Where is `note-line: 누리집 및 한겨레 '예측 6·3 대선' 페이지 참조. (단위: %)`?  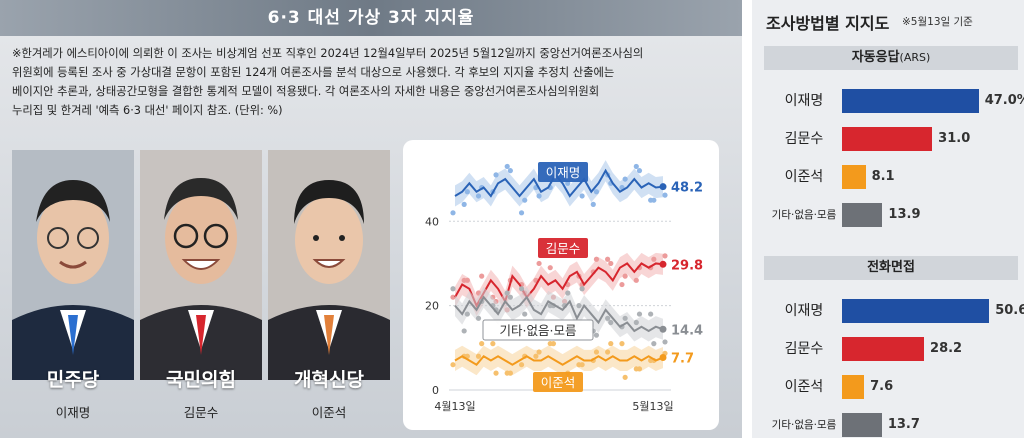 note-line: 누리집 및 한겨레 '예측 6·3 대선' 페이지 참조. (단위: %) is located at coordinates (147, 110).